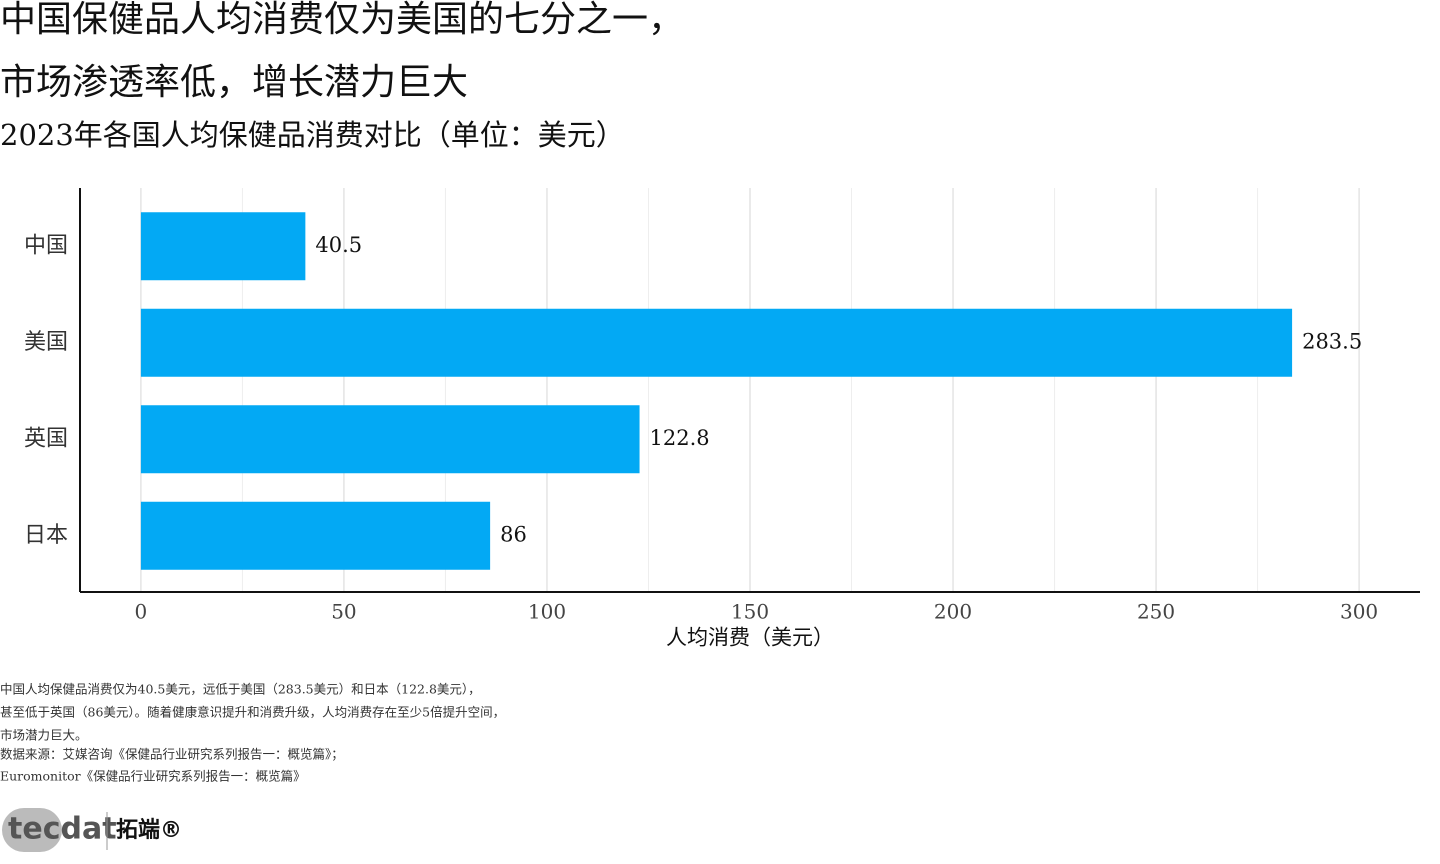  What do you see at coordinates (547, 612) in the screenshot?
I see `x-tick-label: 100` at bounding box center [547, 612].